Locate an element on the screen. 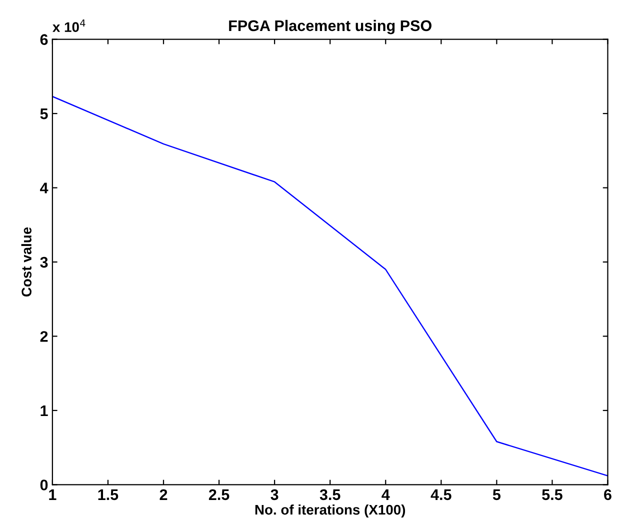 Image resolution: width=617 pixels, height=524 pixels. y-tick-label: 5 is located at coordinates (44, 114).